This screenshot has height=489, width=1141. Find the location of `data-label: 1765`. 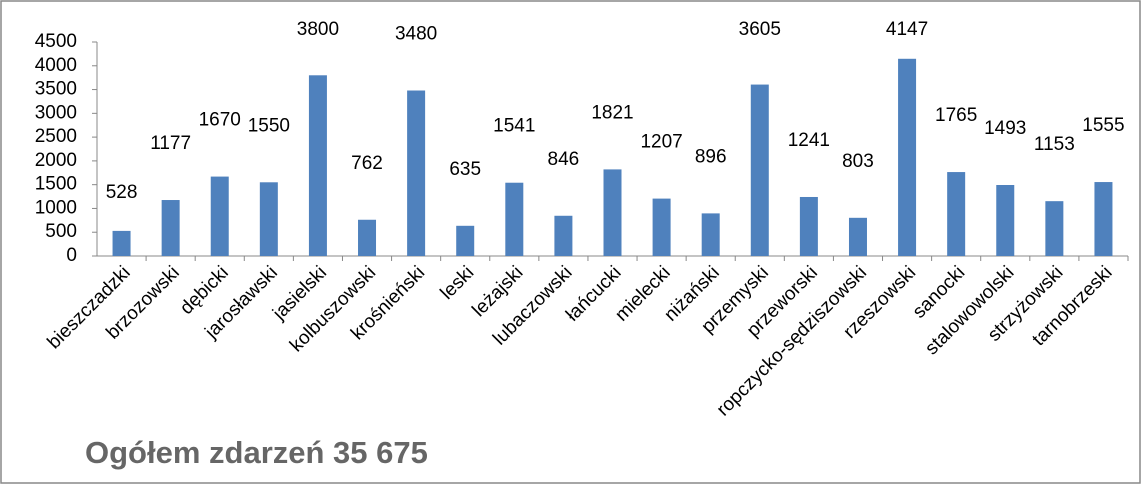

data-label: 1765 is located at coordinates (956, 115).